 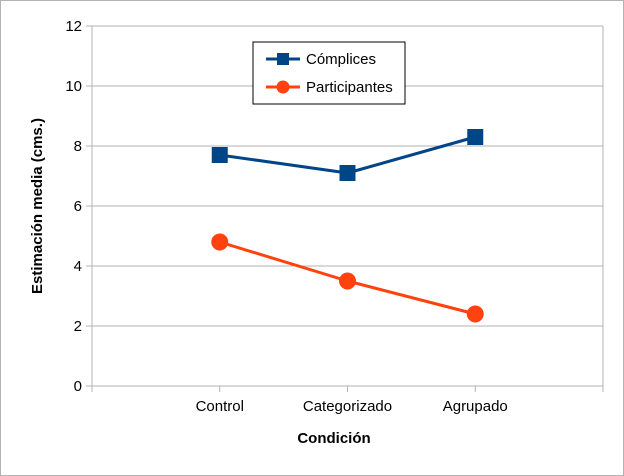 What do you see at coordinates (78, 326) in the screenshot?
I see `y-tick-label-1: 2` at bounding box center [78, 326].